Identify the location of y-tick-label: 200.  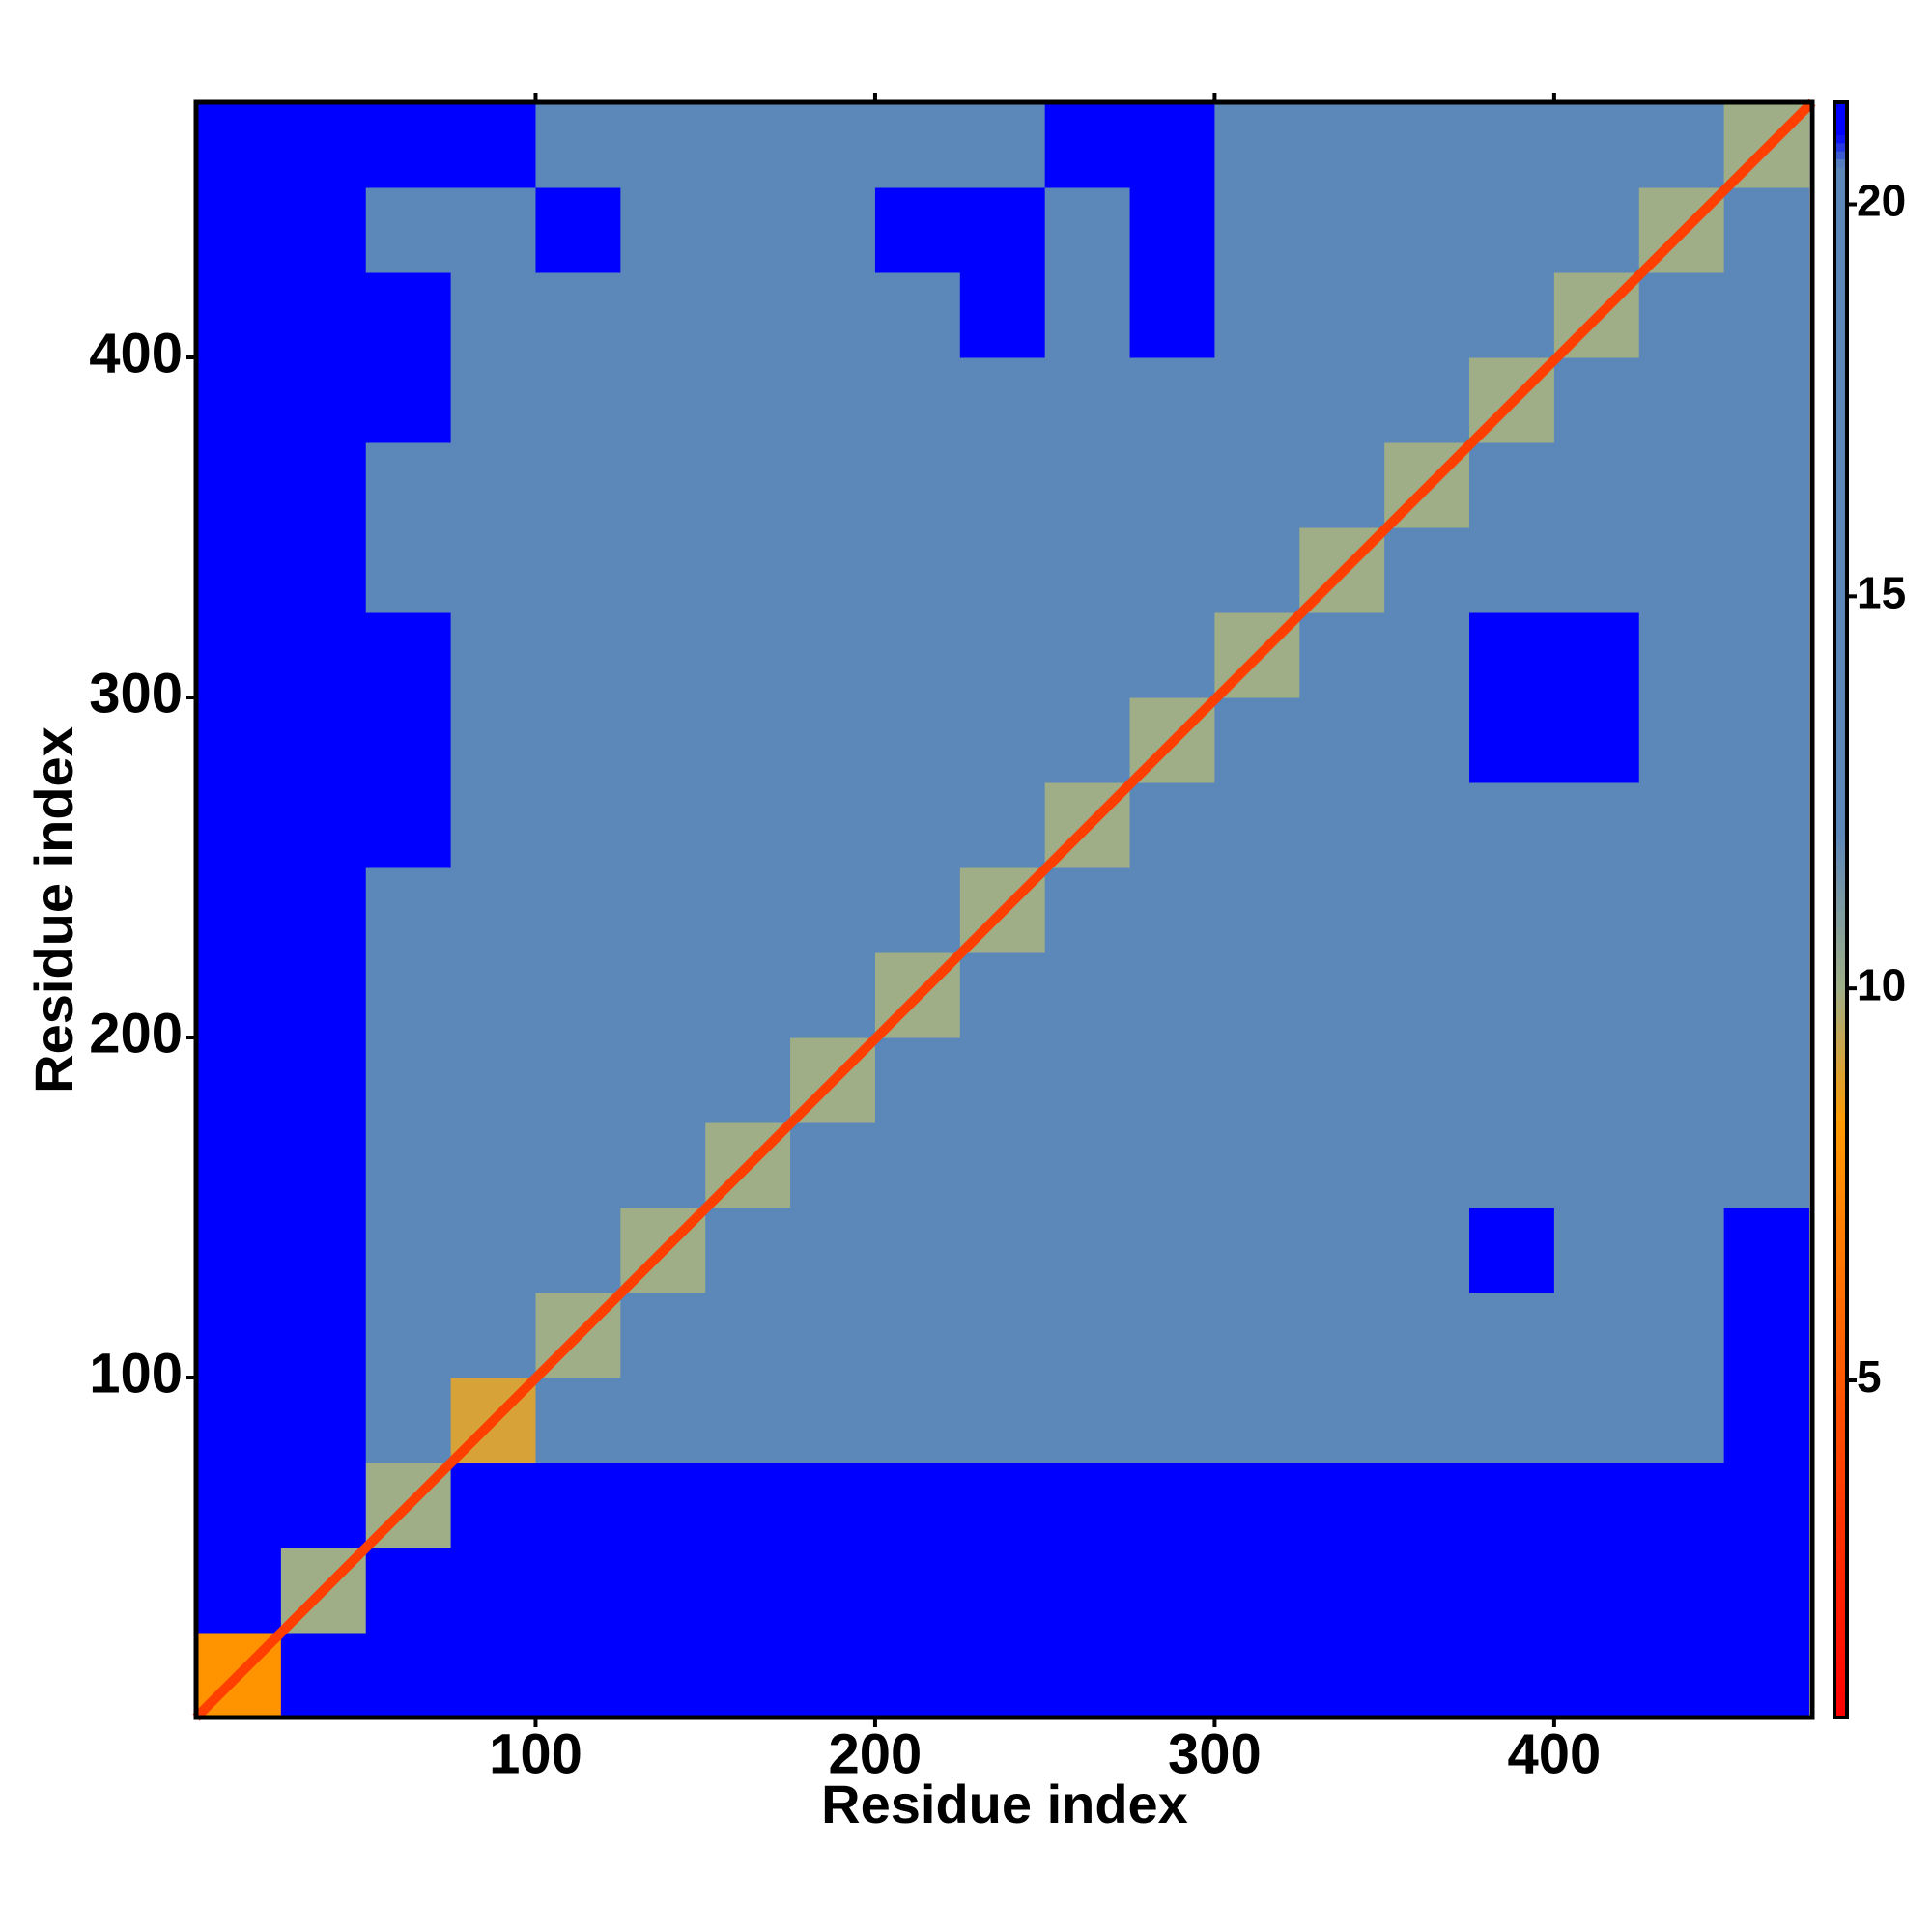
(136, 1033).